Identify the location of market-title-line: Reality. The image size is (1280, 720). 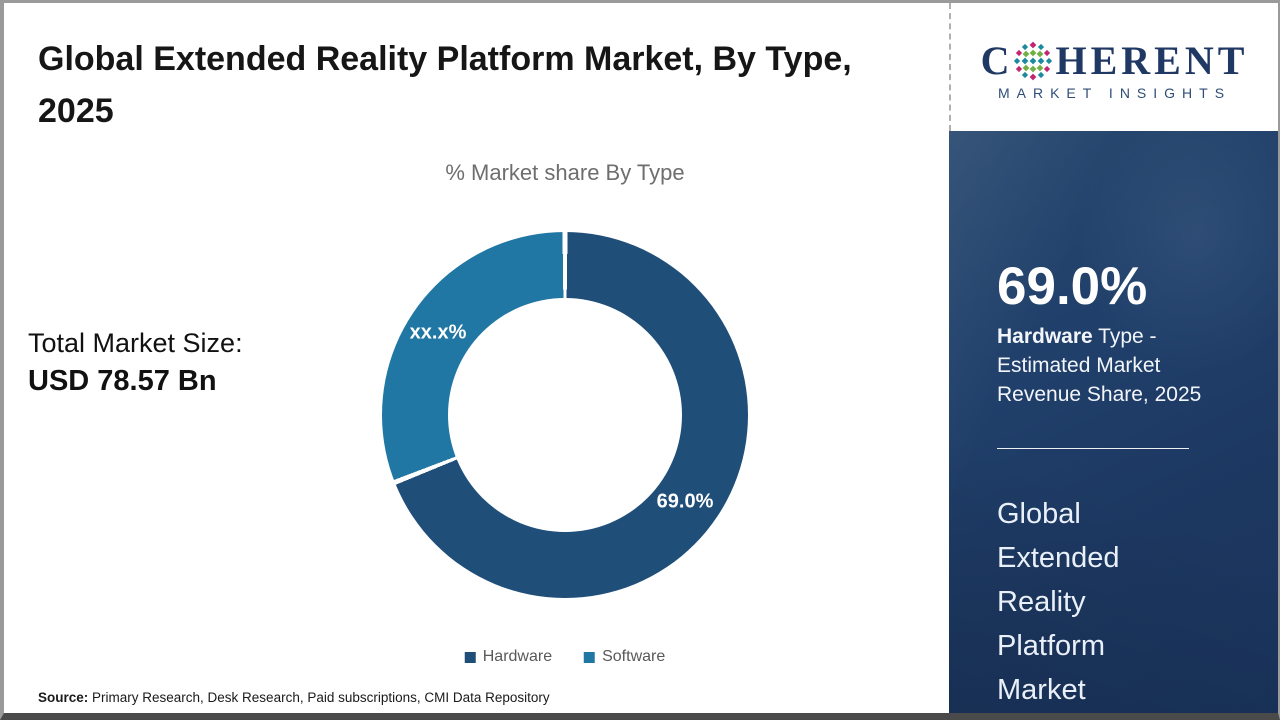
(1041, 601).